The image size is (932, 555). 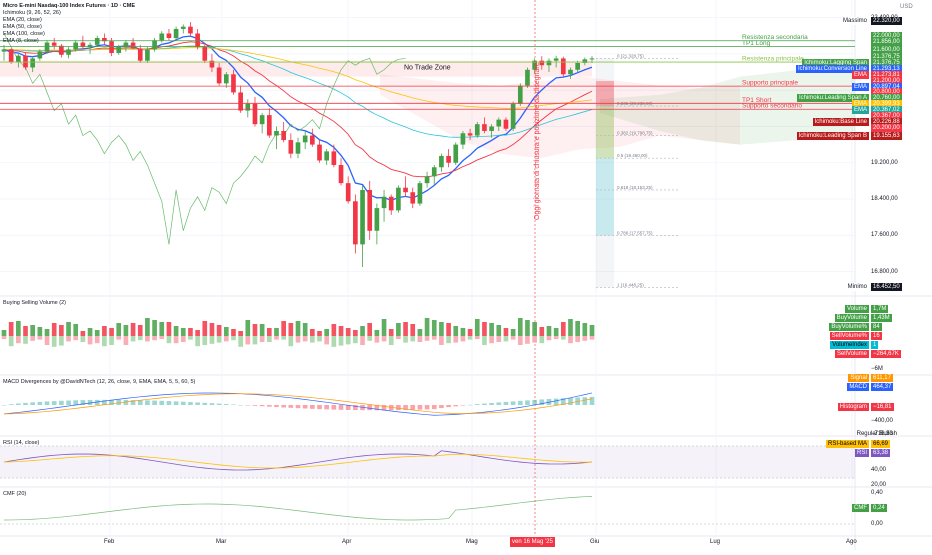 What do you see at coordinates (15, 494) in the screenshot?
I see `cmf-panel-title: CMF (20)` at bounding box center [15, 494].